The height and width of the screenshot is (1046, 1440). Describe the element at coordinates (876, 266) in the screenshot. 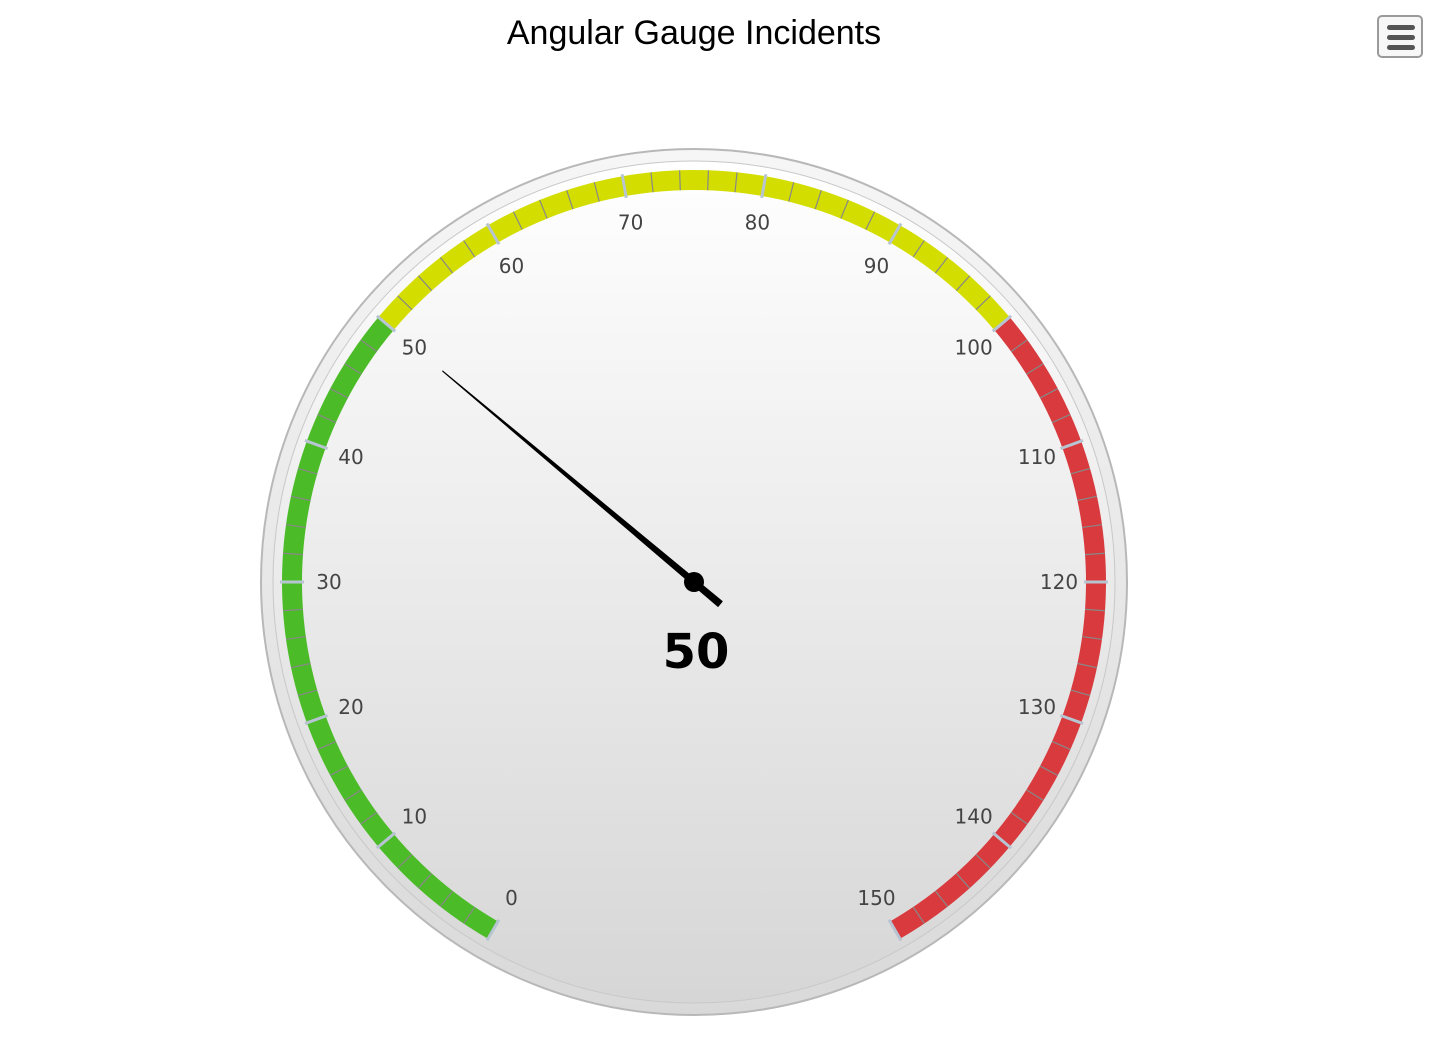

I see `gauge-tick-label: 90` at that location.